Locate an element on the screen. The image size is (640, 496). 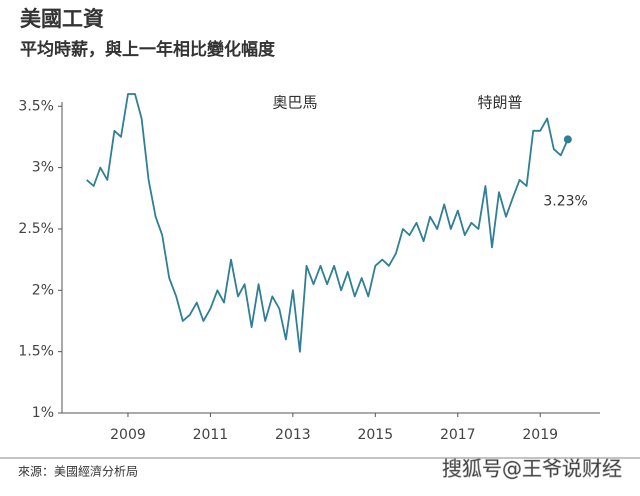
y-tick-label: 2.5% is located at coordinates (36, 229).